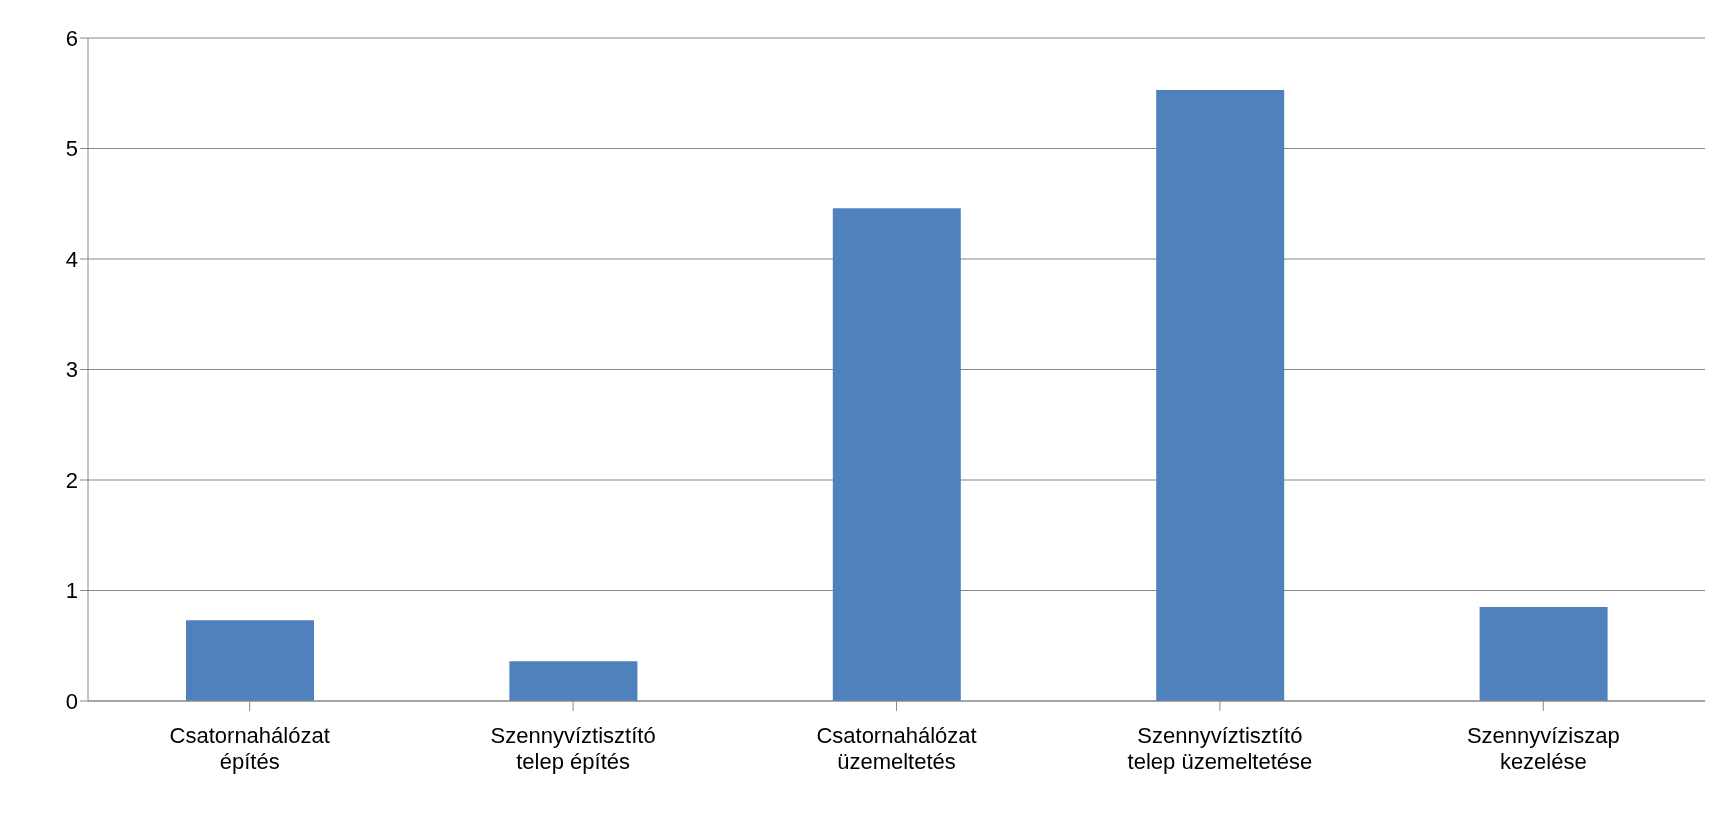 The height and width of the screenshot is (829, 1731). I want to click on x-tick-label: Csatornahálózat üzemeltetés, so click(896, 748).